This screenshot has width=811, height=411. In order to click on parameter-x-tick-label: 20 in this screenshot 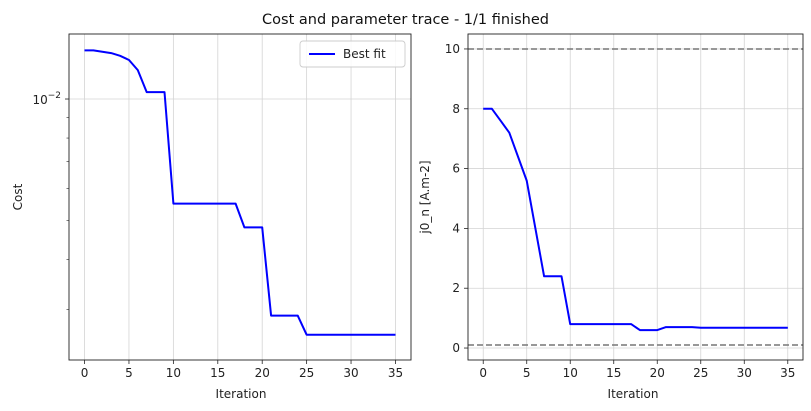, I will do `click(657, 373)`.